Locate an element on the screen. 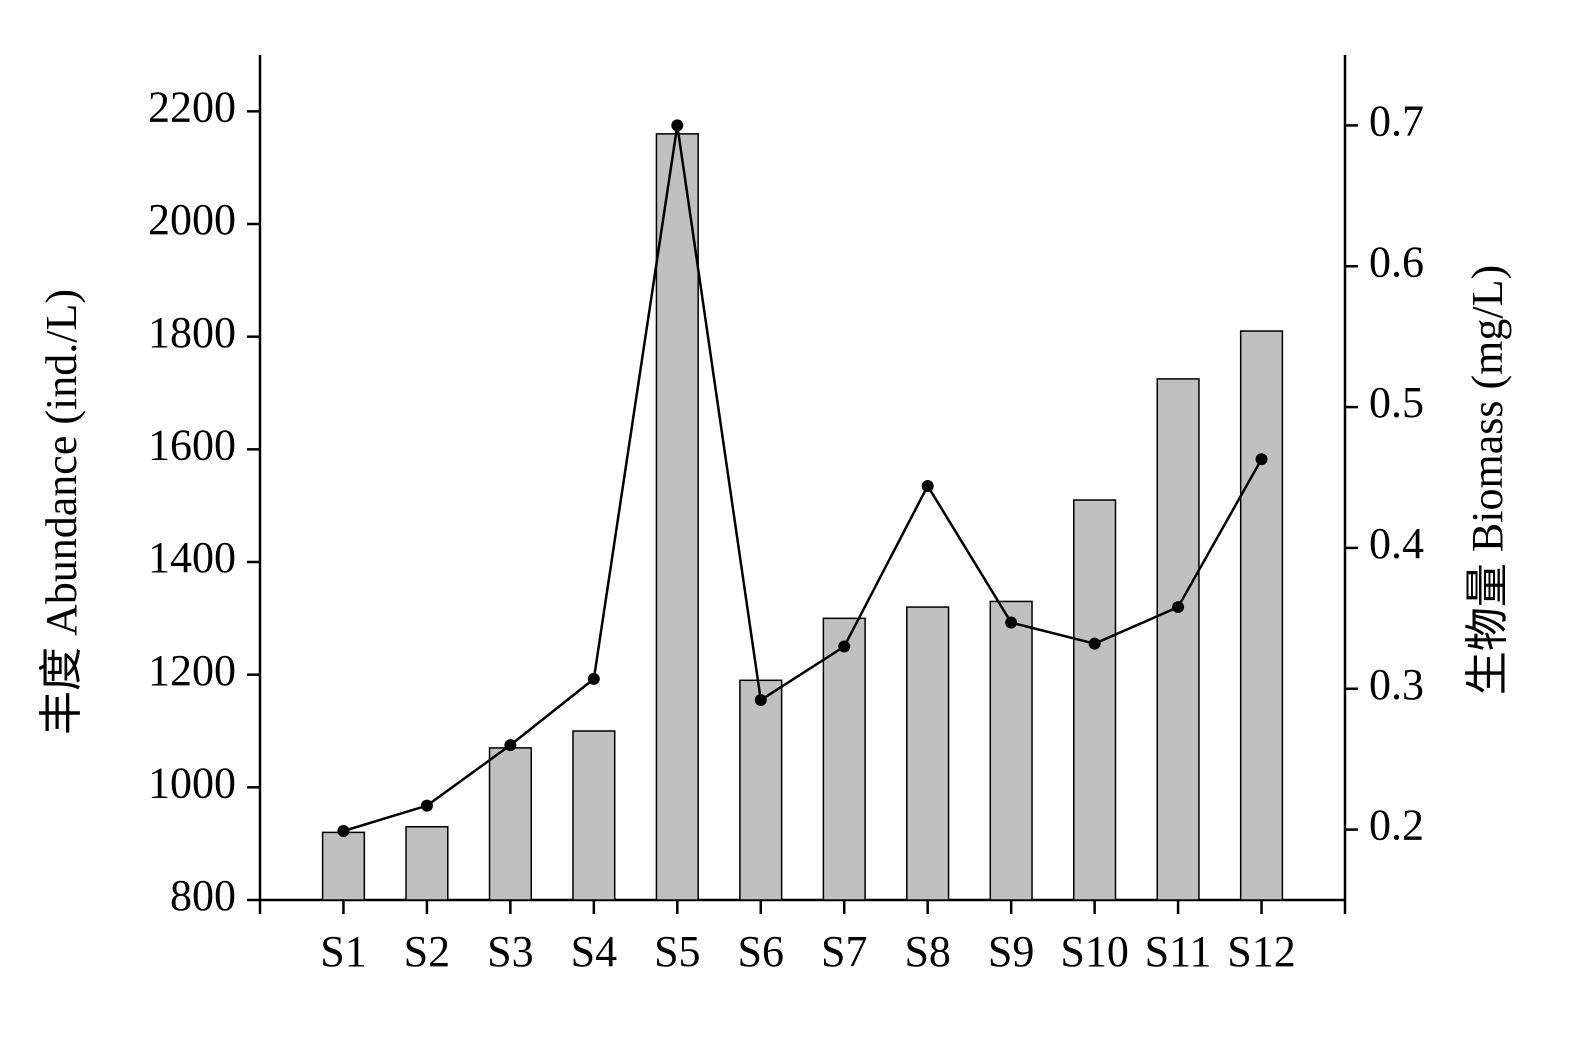 The height and width of the screenshot is (1057, 1575). x-tick-label: S1 is located at coordinates (343, 951).